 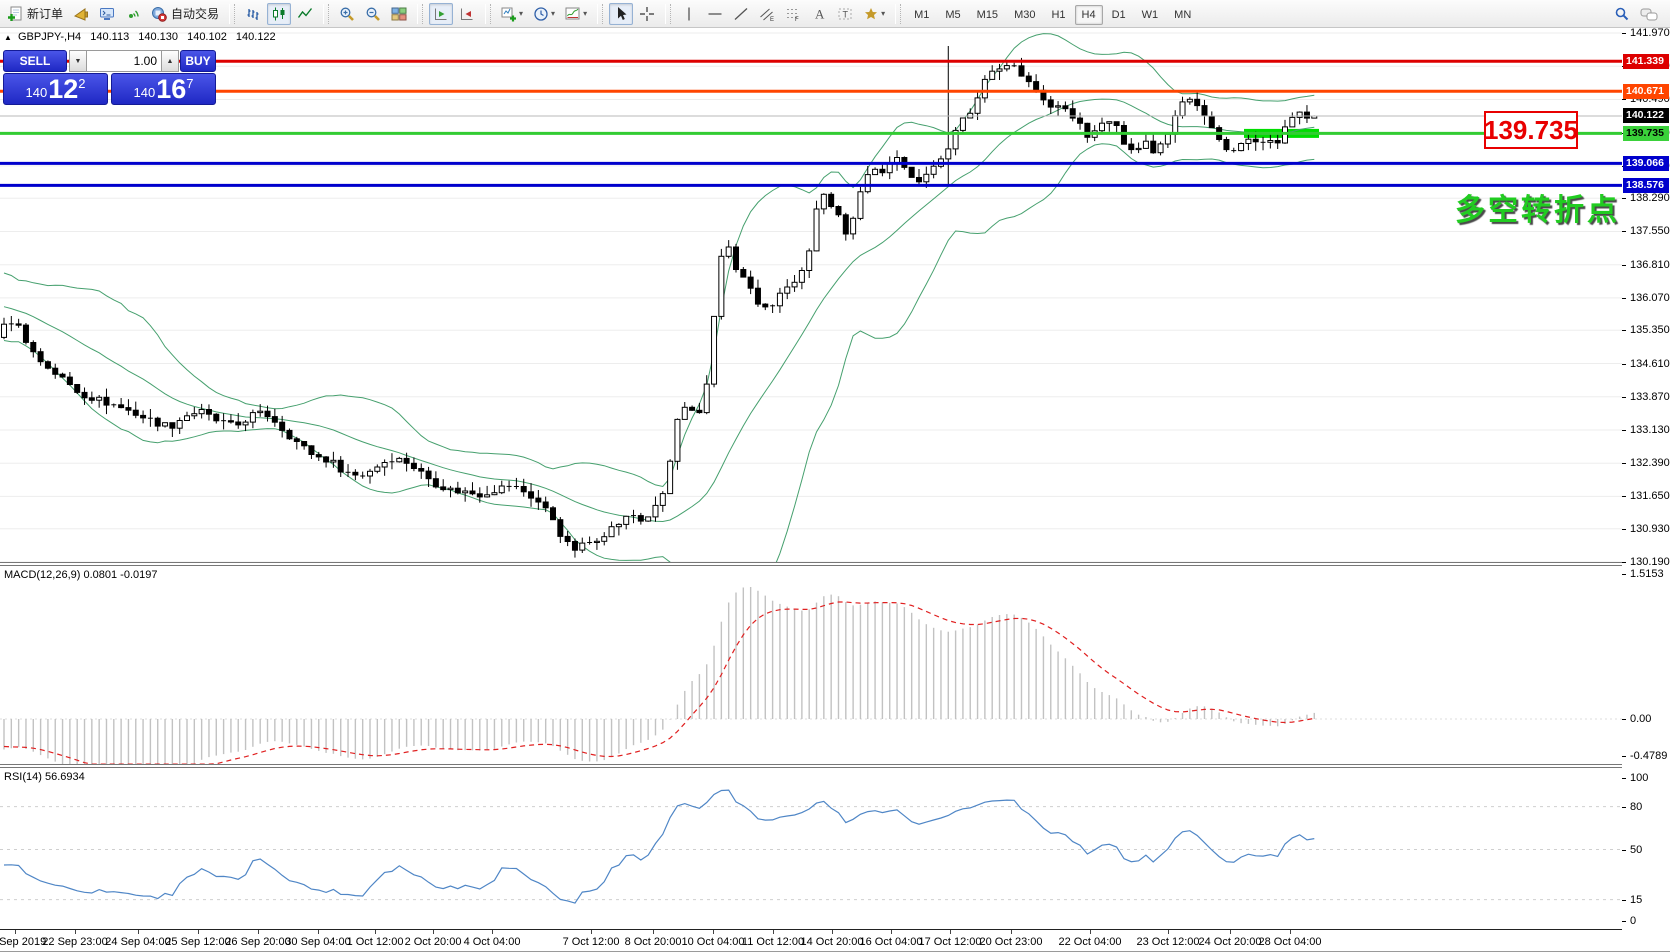 What do you see at coordinates (8, 37) in the screenshot?
I see `collapse-panel-icon: ▲` at bounding box center [8, 37].